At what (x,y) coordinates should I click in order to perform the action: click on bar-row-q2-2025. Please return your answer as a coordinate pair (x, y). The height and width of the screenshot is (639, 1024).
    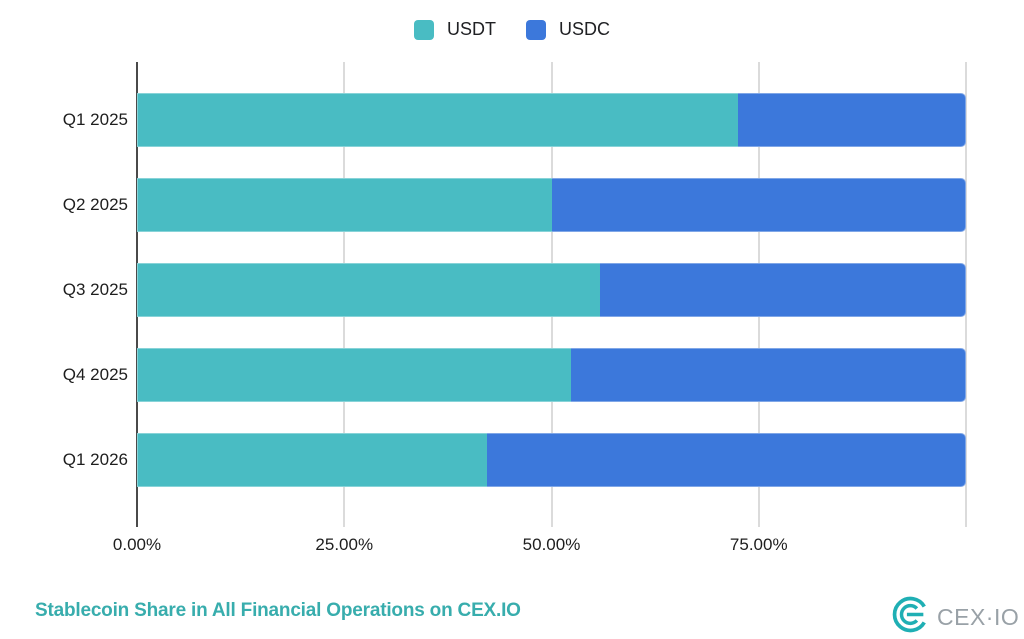
    Looking at the image, I should click on (551, 205).